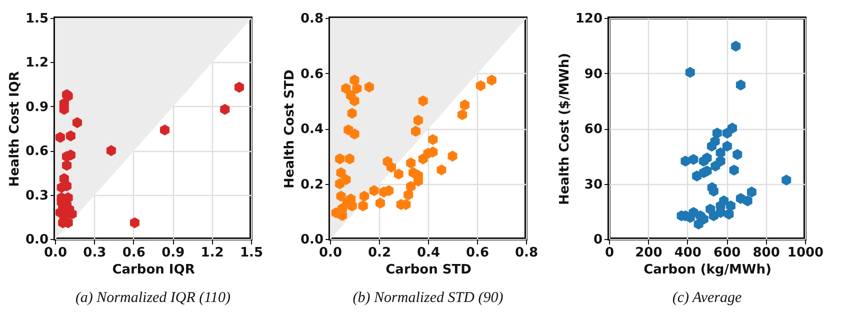 The width and height of the screenshot is (847, 329). Describe the element at coordinates (588, 19) in the screenshot. I see `y-tick-label: 120` at that location.